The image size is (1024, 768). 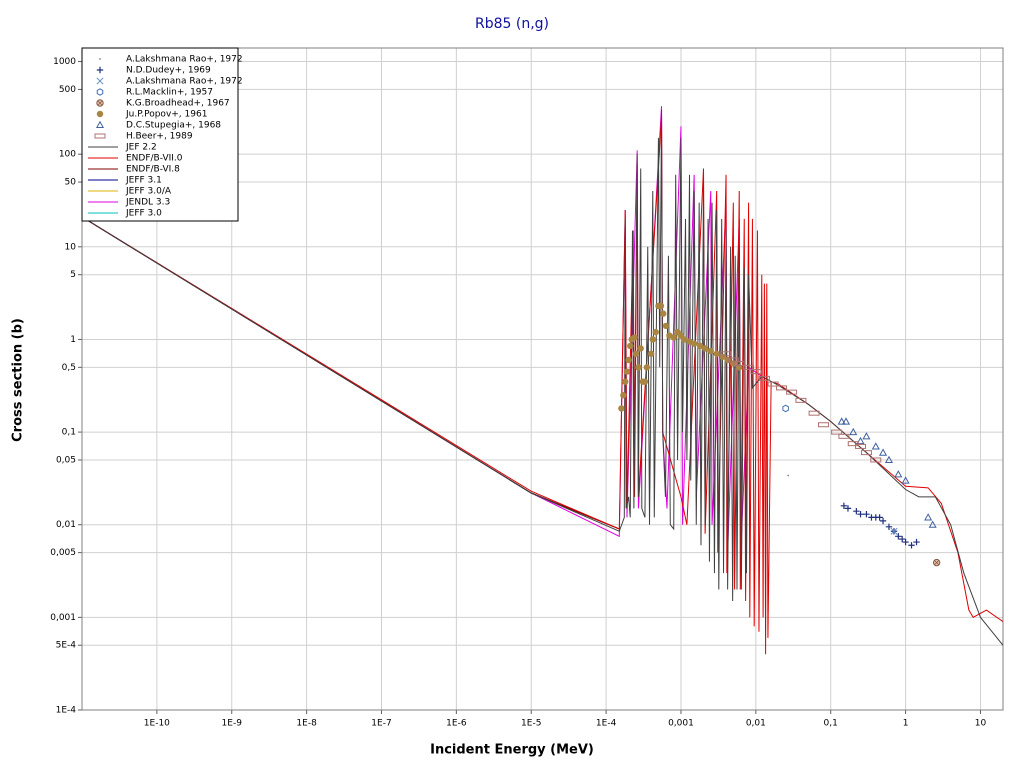 What do you see at coordinates (63, 618) in the screenshot?
I see `y-tick-label: 0,001` at bounding box center [63, 618].